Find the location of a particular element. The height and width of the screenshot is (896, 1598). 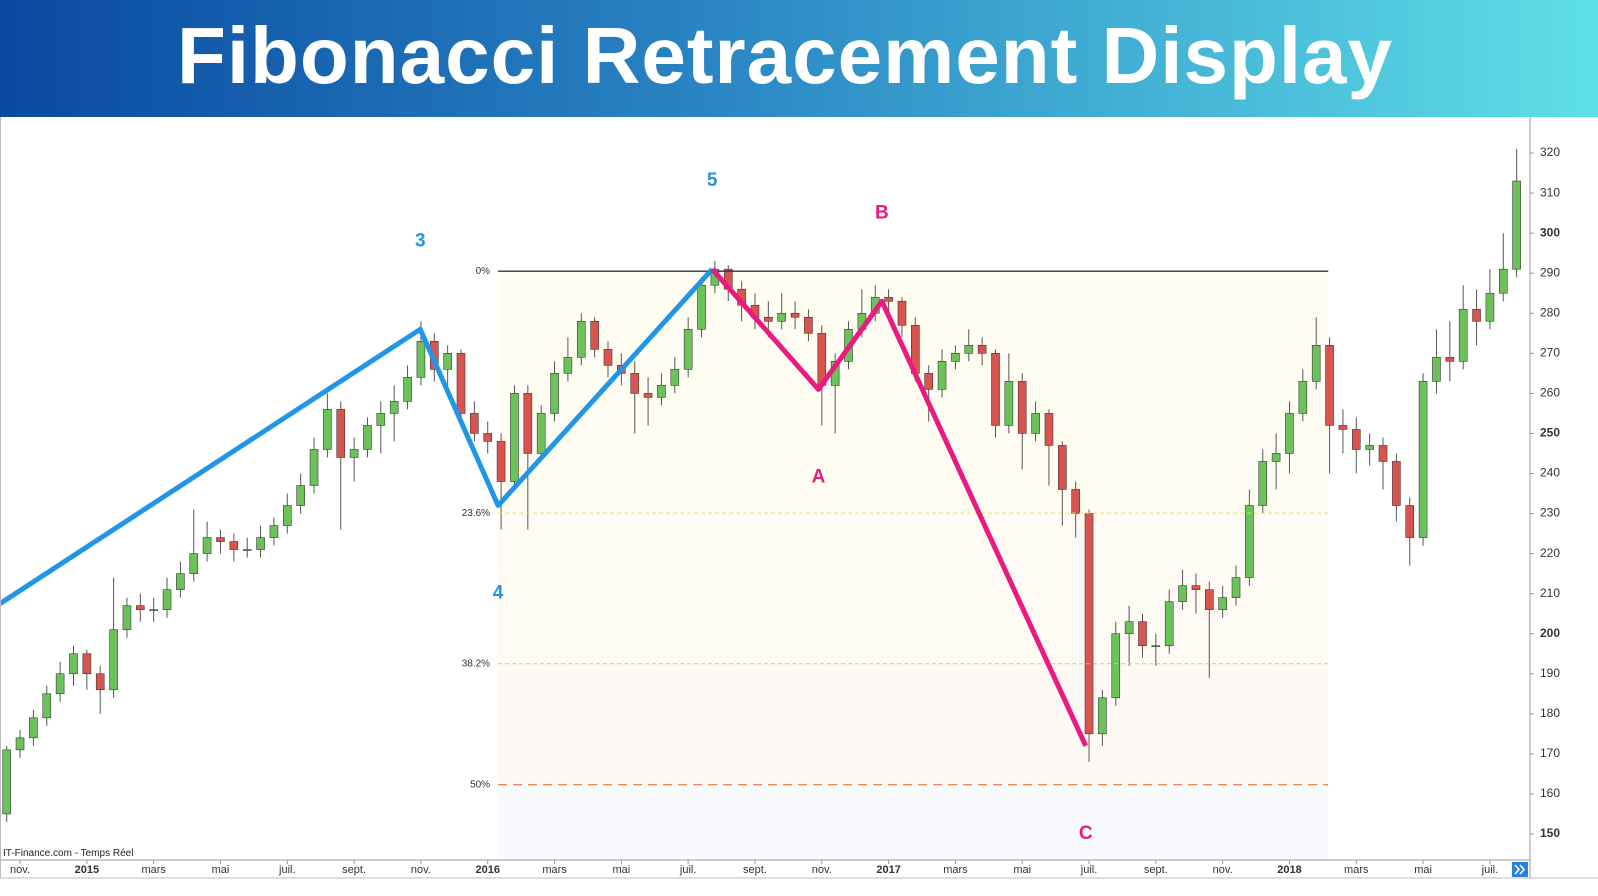

wave-label: A is located at coordinates (819, 476).